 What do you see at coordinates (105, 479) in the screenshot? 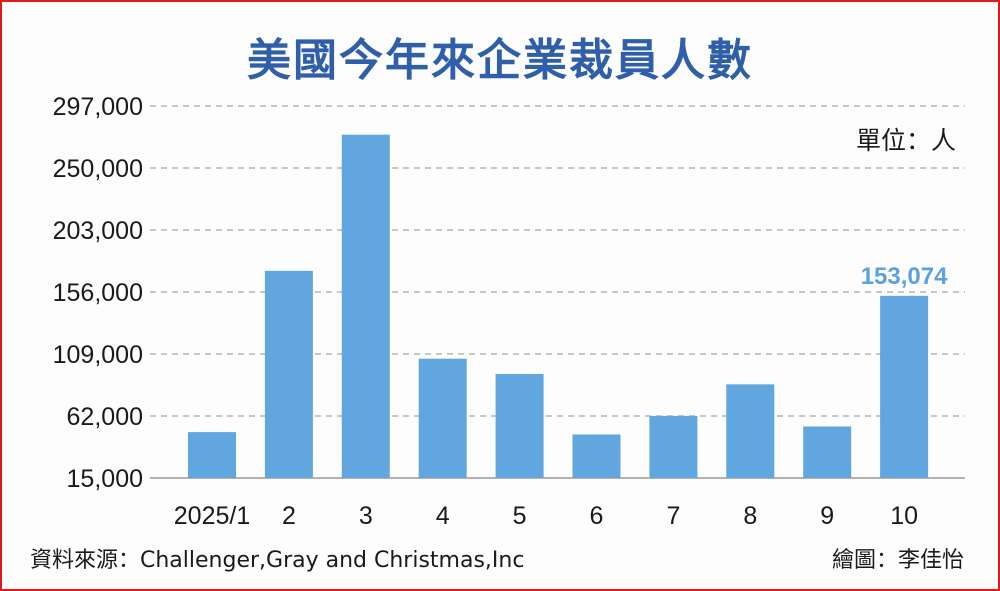
I see `y-tick-label: 15,000` at bounding box center [105, 479].